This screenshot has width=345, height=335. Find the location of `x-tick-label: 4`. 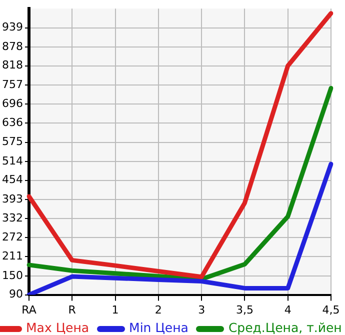

x-tick-label: 4 is located at coordinates (288, 309).